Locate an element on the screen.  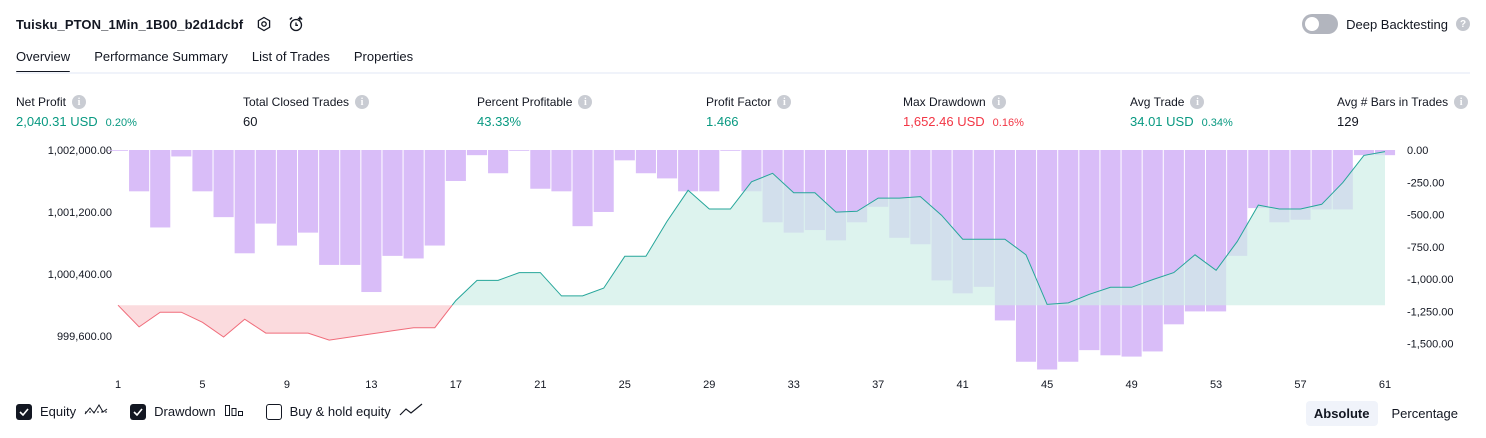
add-alert-icon is located at coordinates (296, 24).